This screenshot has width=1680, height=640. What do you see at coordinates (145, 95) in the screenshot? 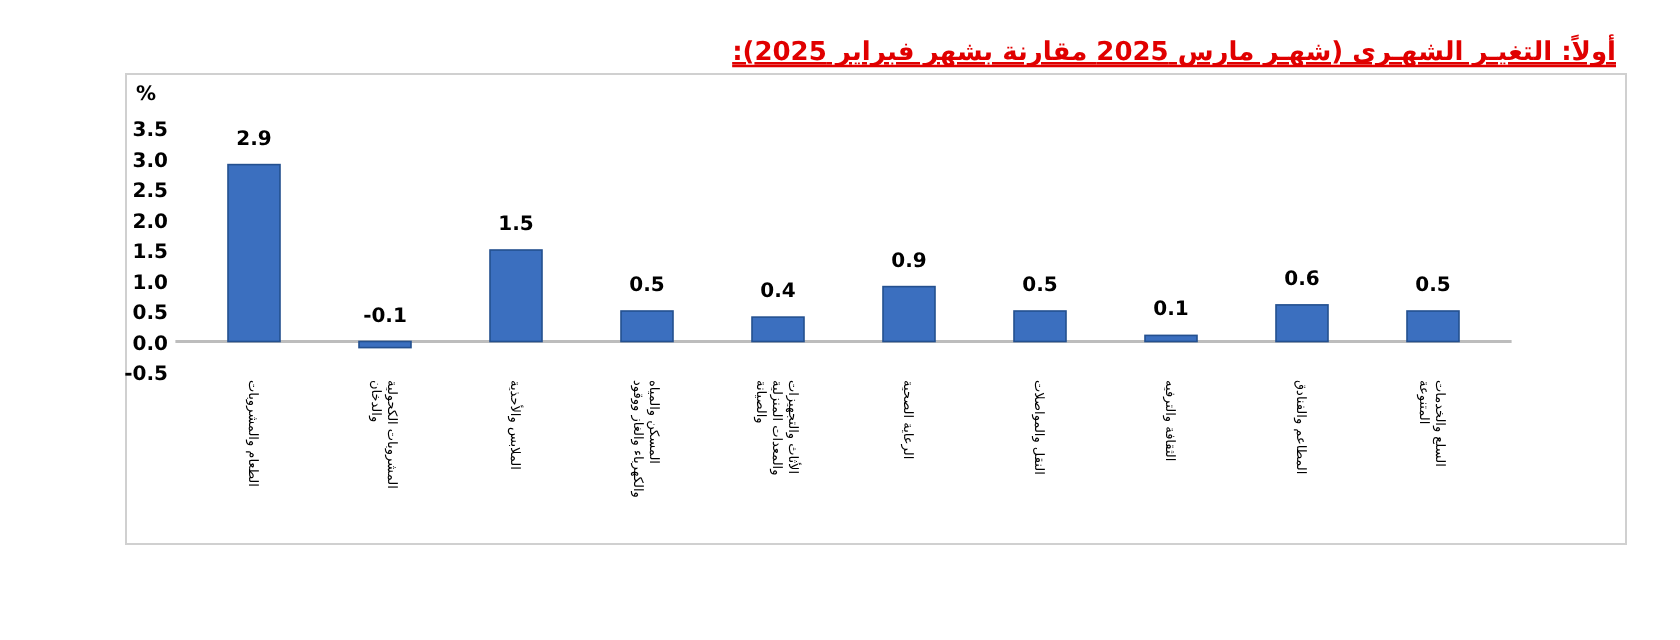
I see `ylabel: %` at bounding box center [145, 95].